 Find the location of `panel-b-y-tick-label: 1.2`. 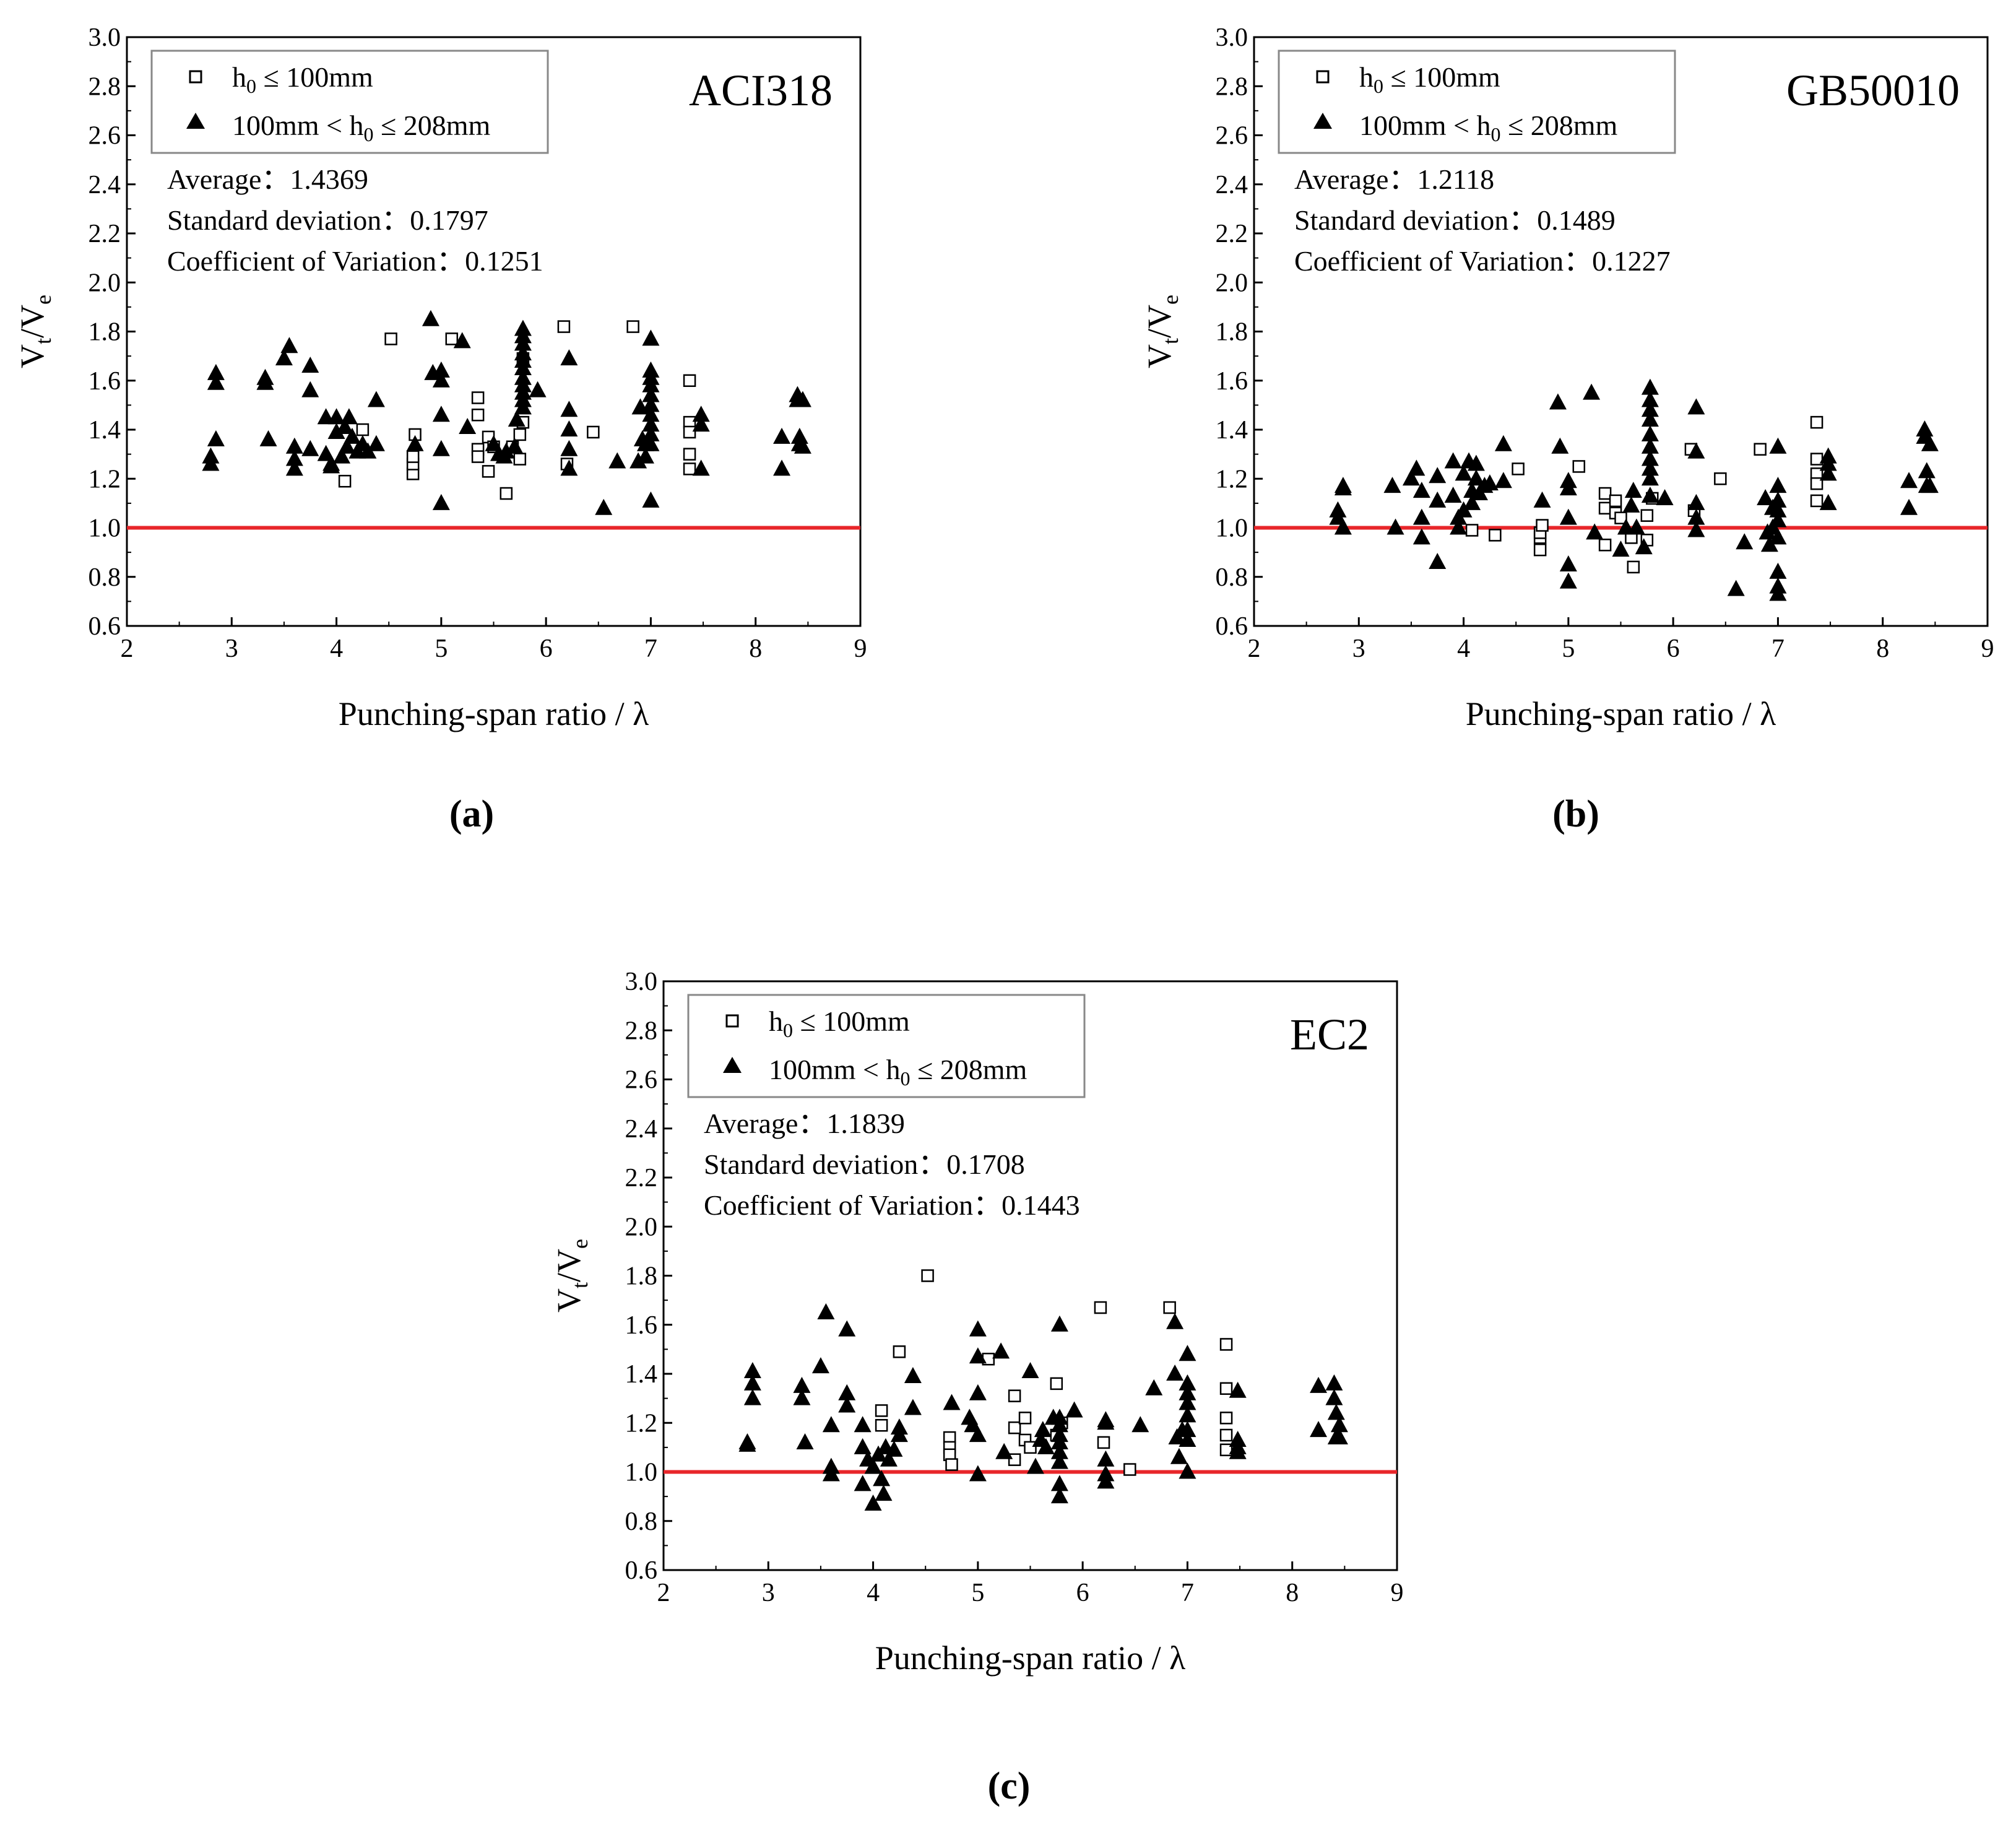

panel-b-y-tick-label: 1.2 is located at coordinates (1232, 479).